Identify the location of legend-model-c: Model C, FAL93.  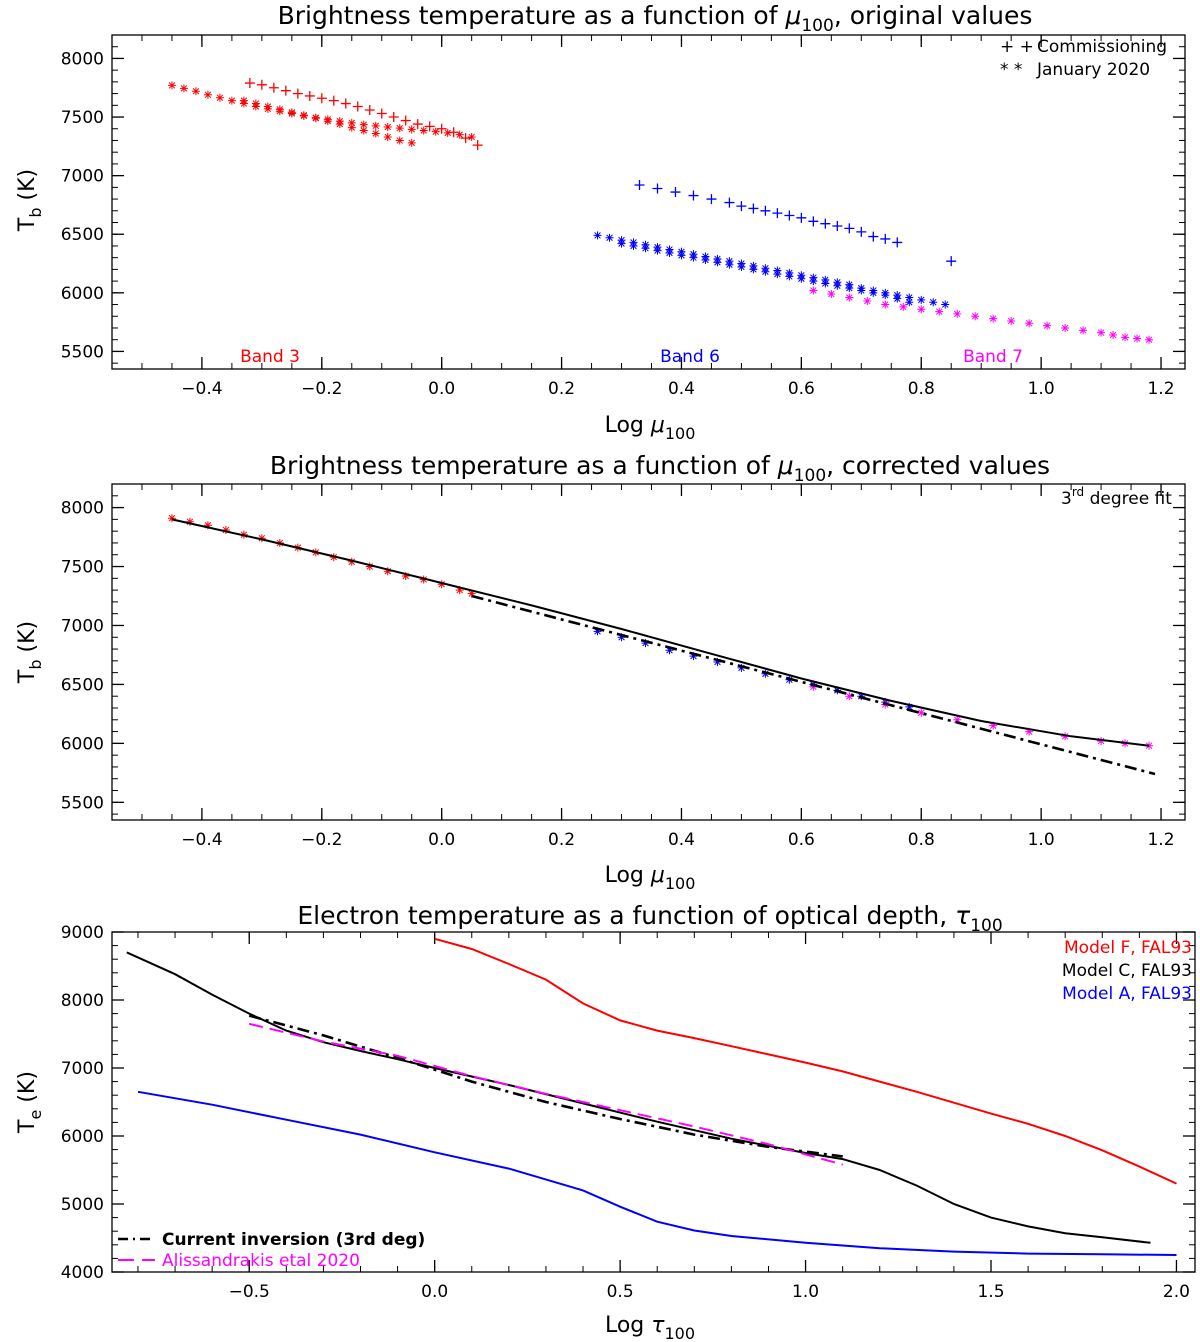
(1127, 971).